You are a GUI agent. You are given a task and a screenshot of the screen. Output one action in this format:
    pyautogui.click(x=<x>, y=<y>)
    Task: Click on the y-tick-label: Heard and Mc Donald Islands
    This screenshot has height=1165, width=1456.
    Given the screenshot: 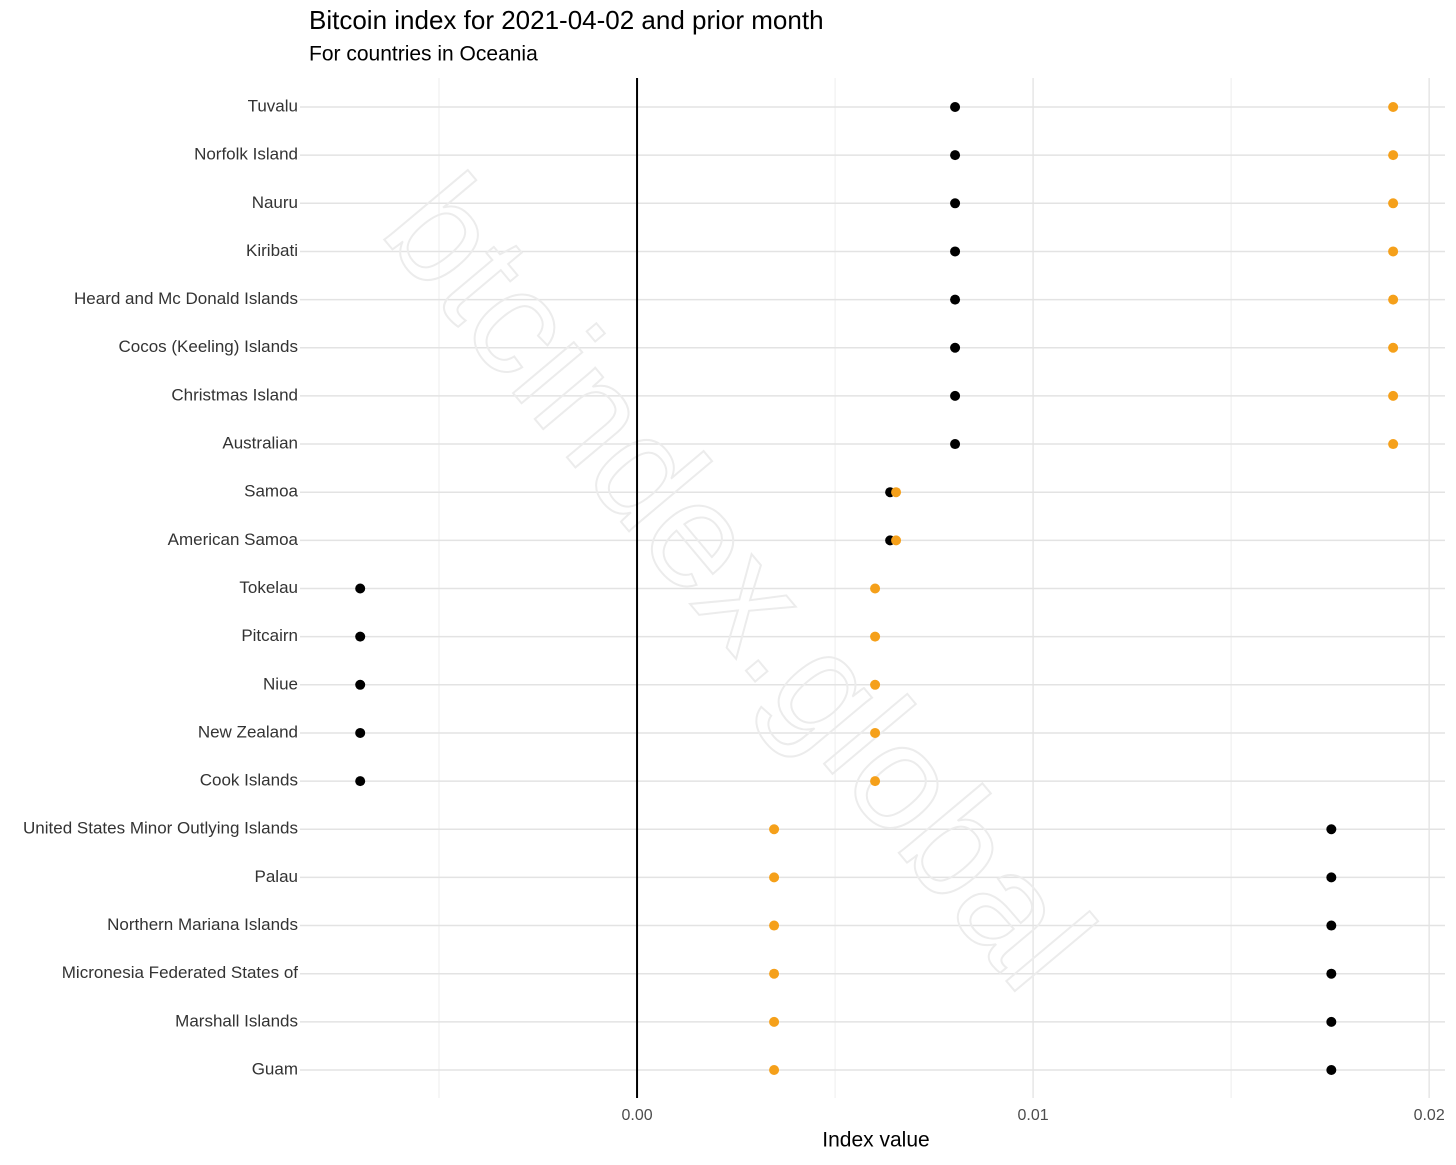 What is the action you would take?
    pyautogui.click(x=186, y=298)
    